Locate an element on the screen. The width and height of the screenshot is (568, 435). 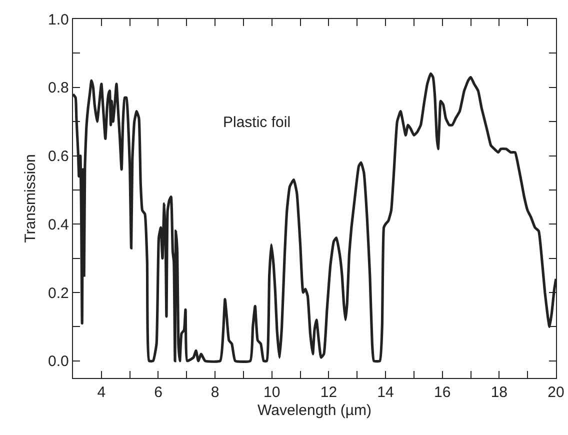
y-tick-label: 0.6 is located at coordinates (58, 157).